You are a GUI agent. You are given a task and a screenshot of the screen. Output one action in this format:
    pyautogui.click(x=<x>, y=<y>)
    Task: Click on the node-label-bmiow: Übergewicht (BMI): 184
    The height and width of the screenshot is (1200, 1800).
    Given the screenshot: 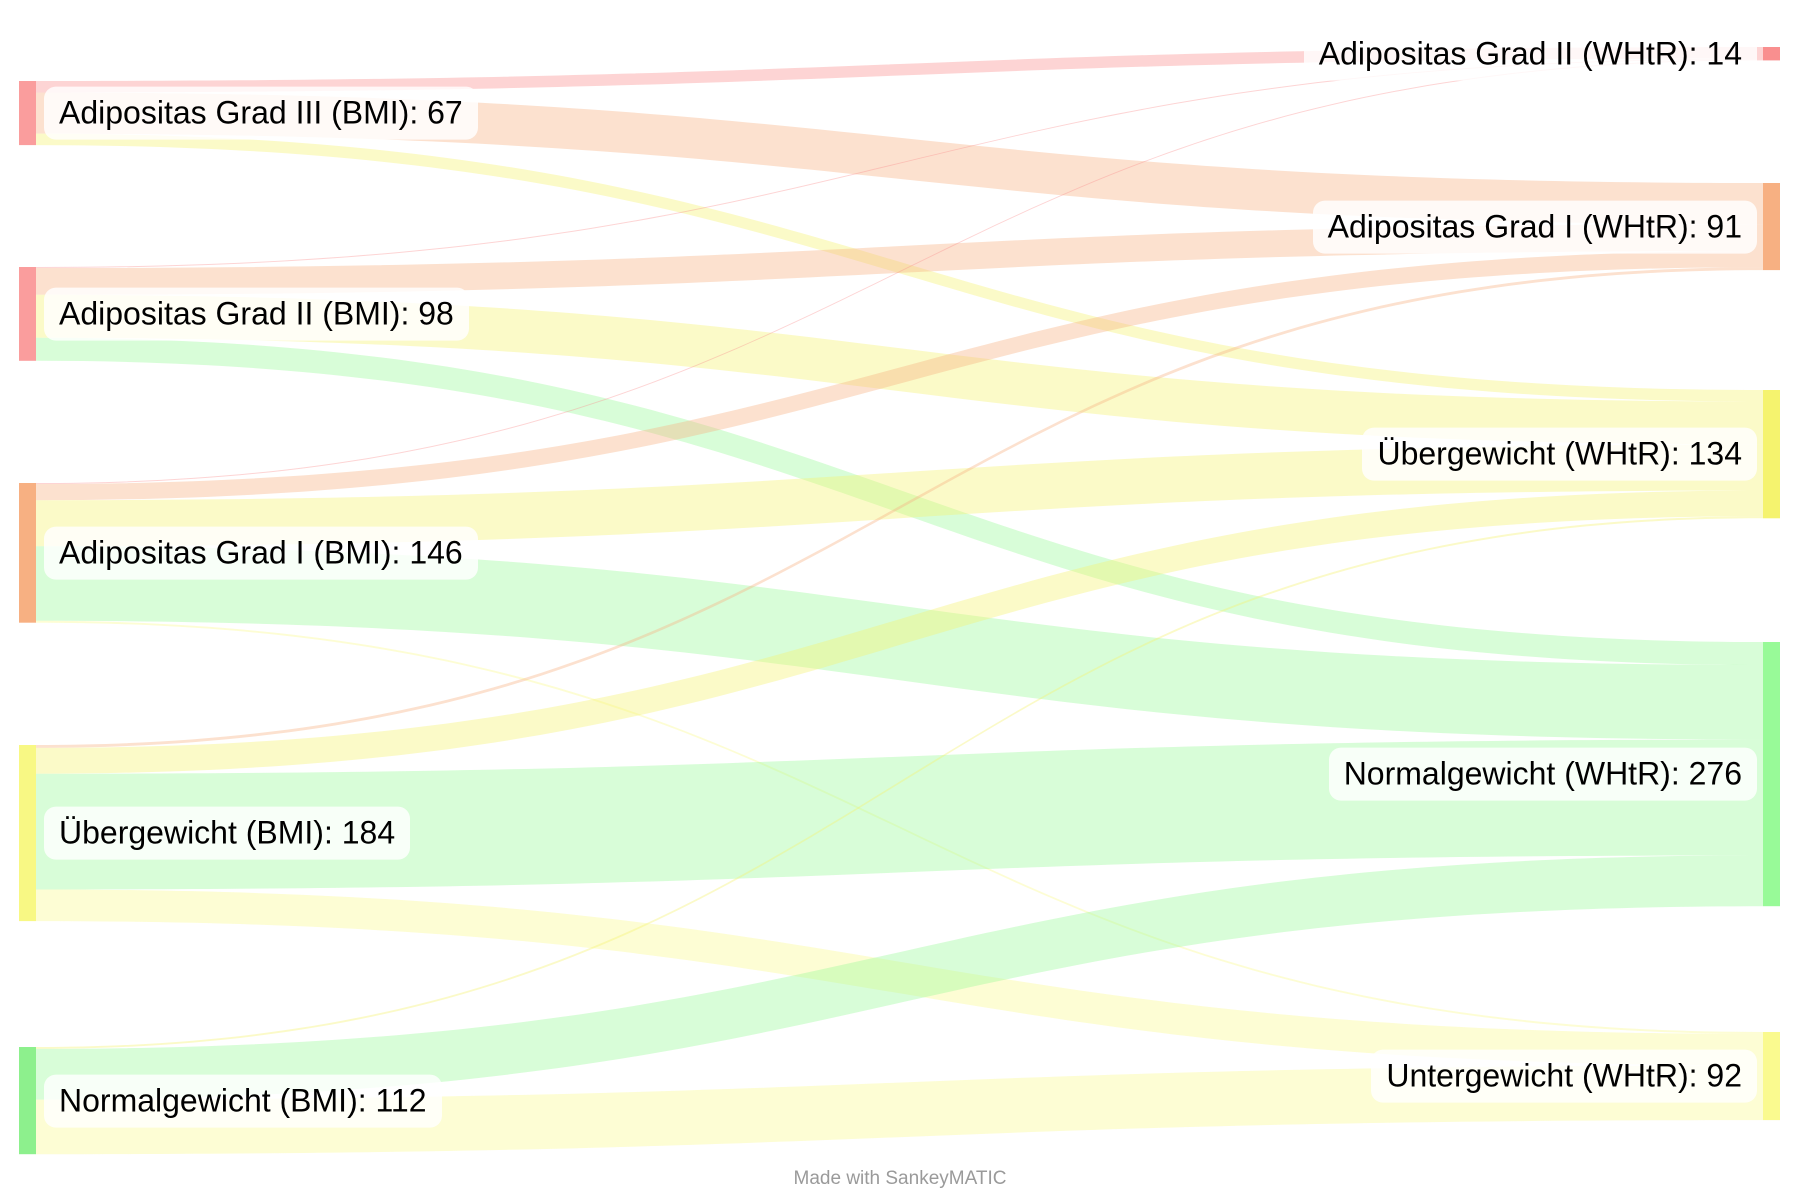 What is the action you would take?
    pyautogui.click(x=227, y=833)
    